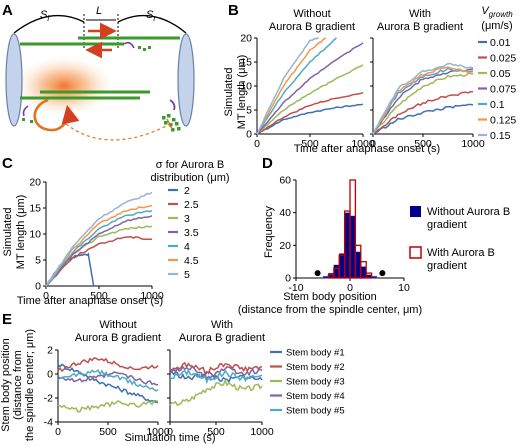 This screenshot has height=446, width=520. Describe the element at coordinates (500, 43) in the screenshot. I see `legend-entry: 0.01` at that location.